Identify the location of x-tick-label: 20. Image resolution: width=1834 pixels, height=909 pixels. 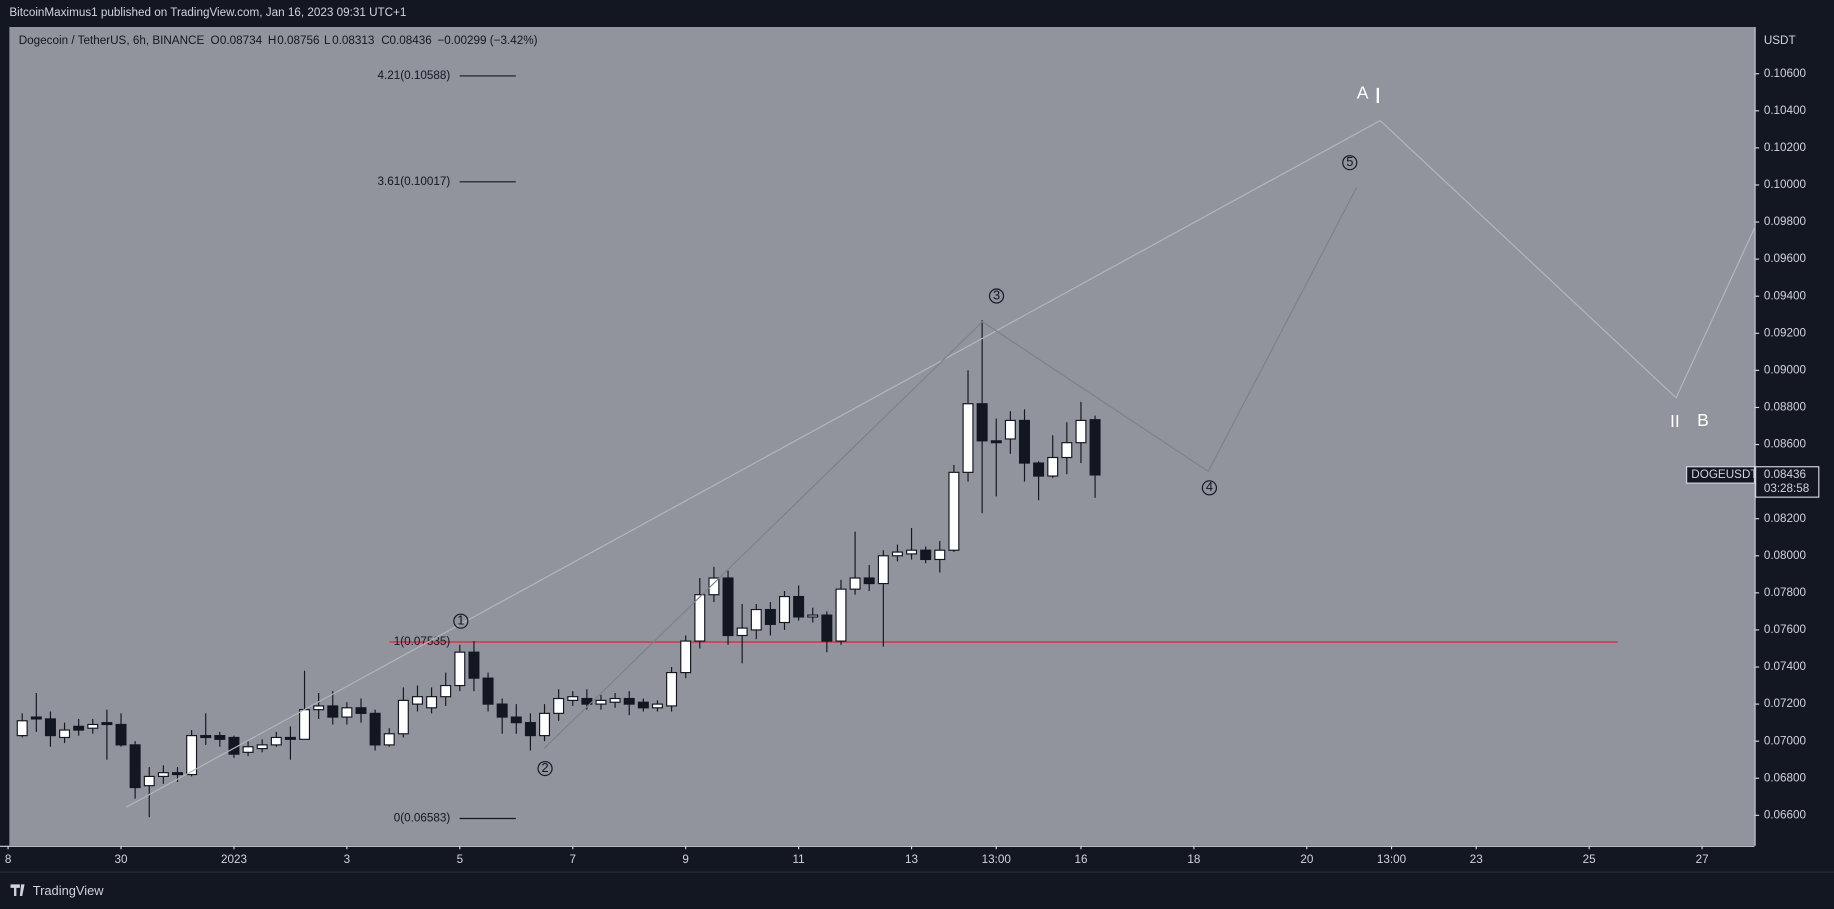
(1307, 859).